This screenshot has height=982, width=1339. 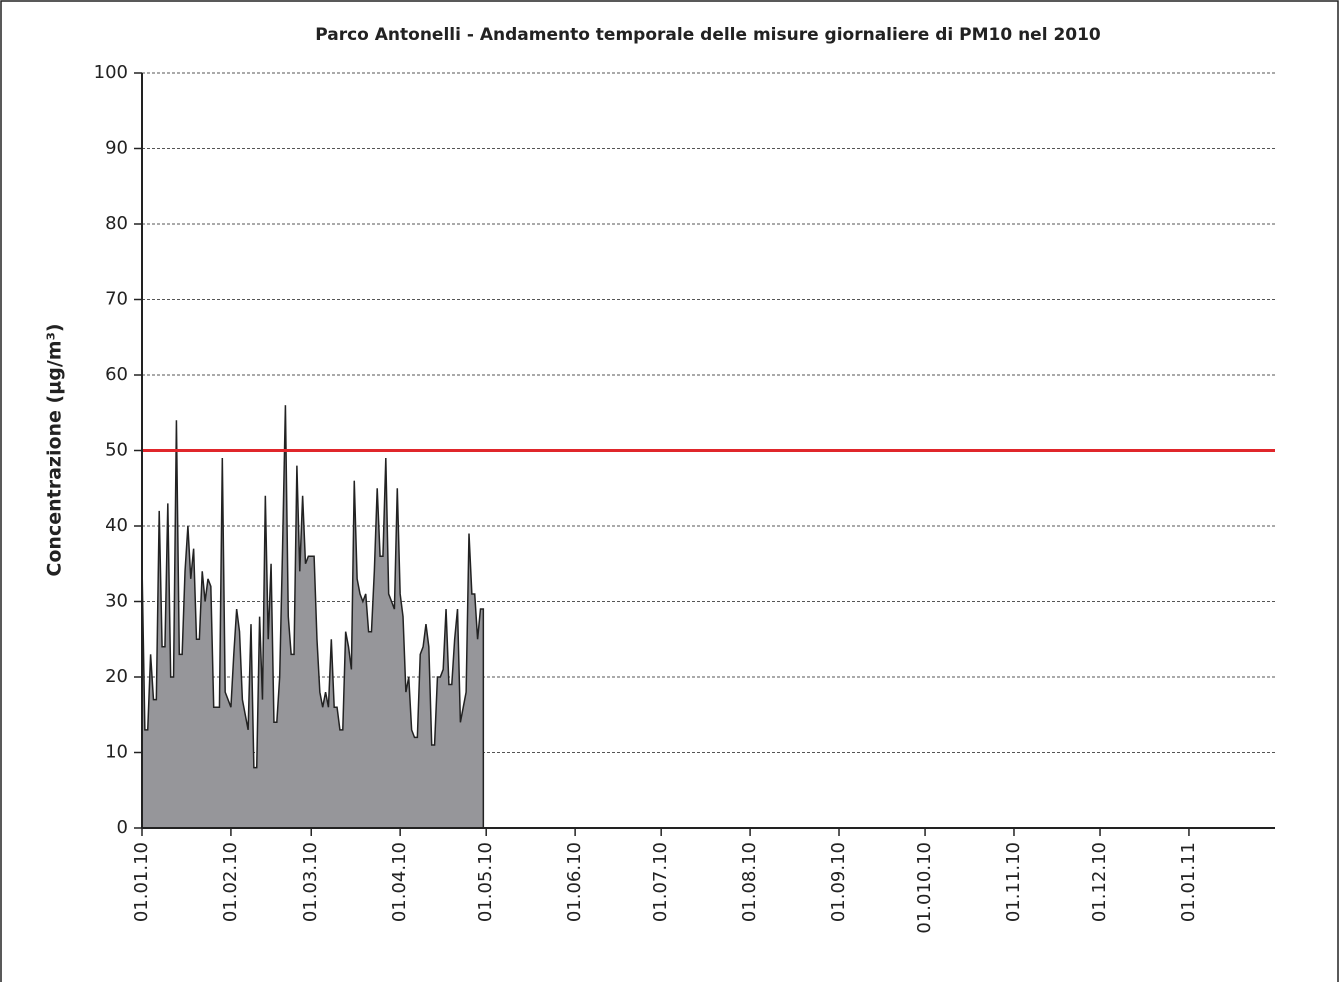 I want to click on y-tick-label: 70, so click(x=116, y=299).